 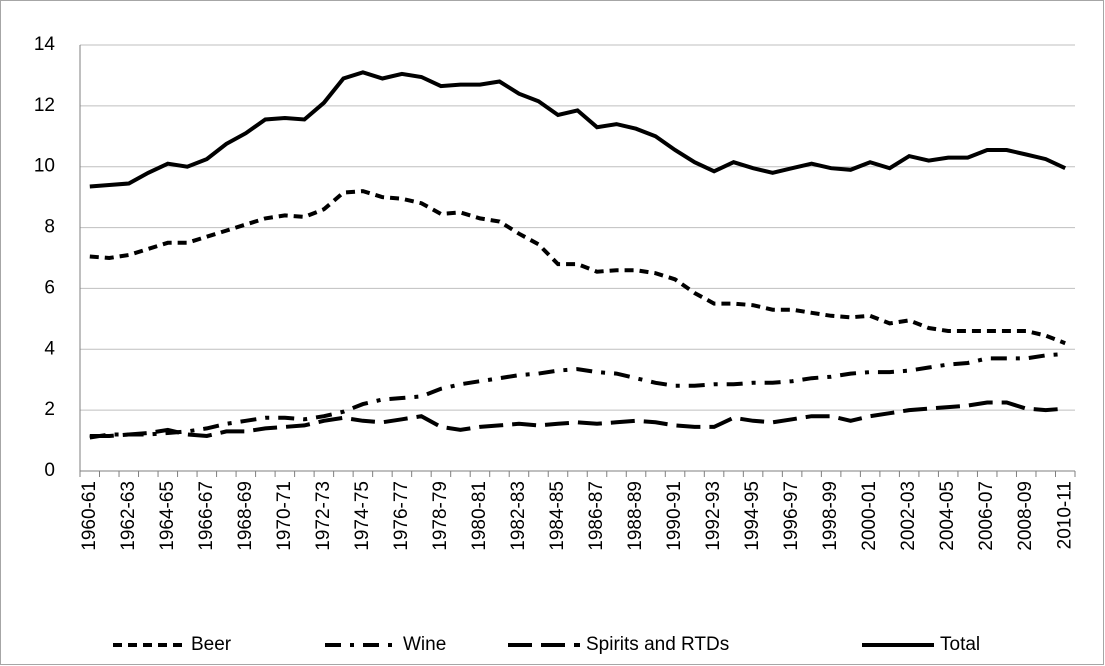 I want to click on x-tick-label: 2004-05, so click(x=947, y=516).